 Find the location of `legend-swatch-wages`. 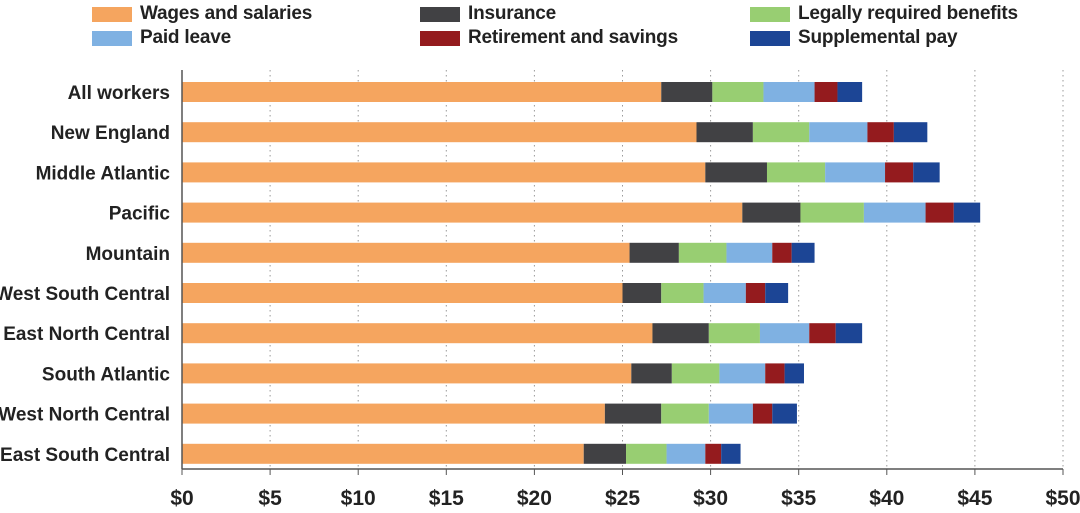

legend-swatch-wages is located at coordinates (112, 14).